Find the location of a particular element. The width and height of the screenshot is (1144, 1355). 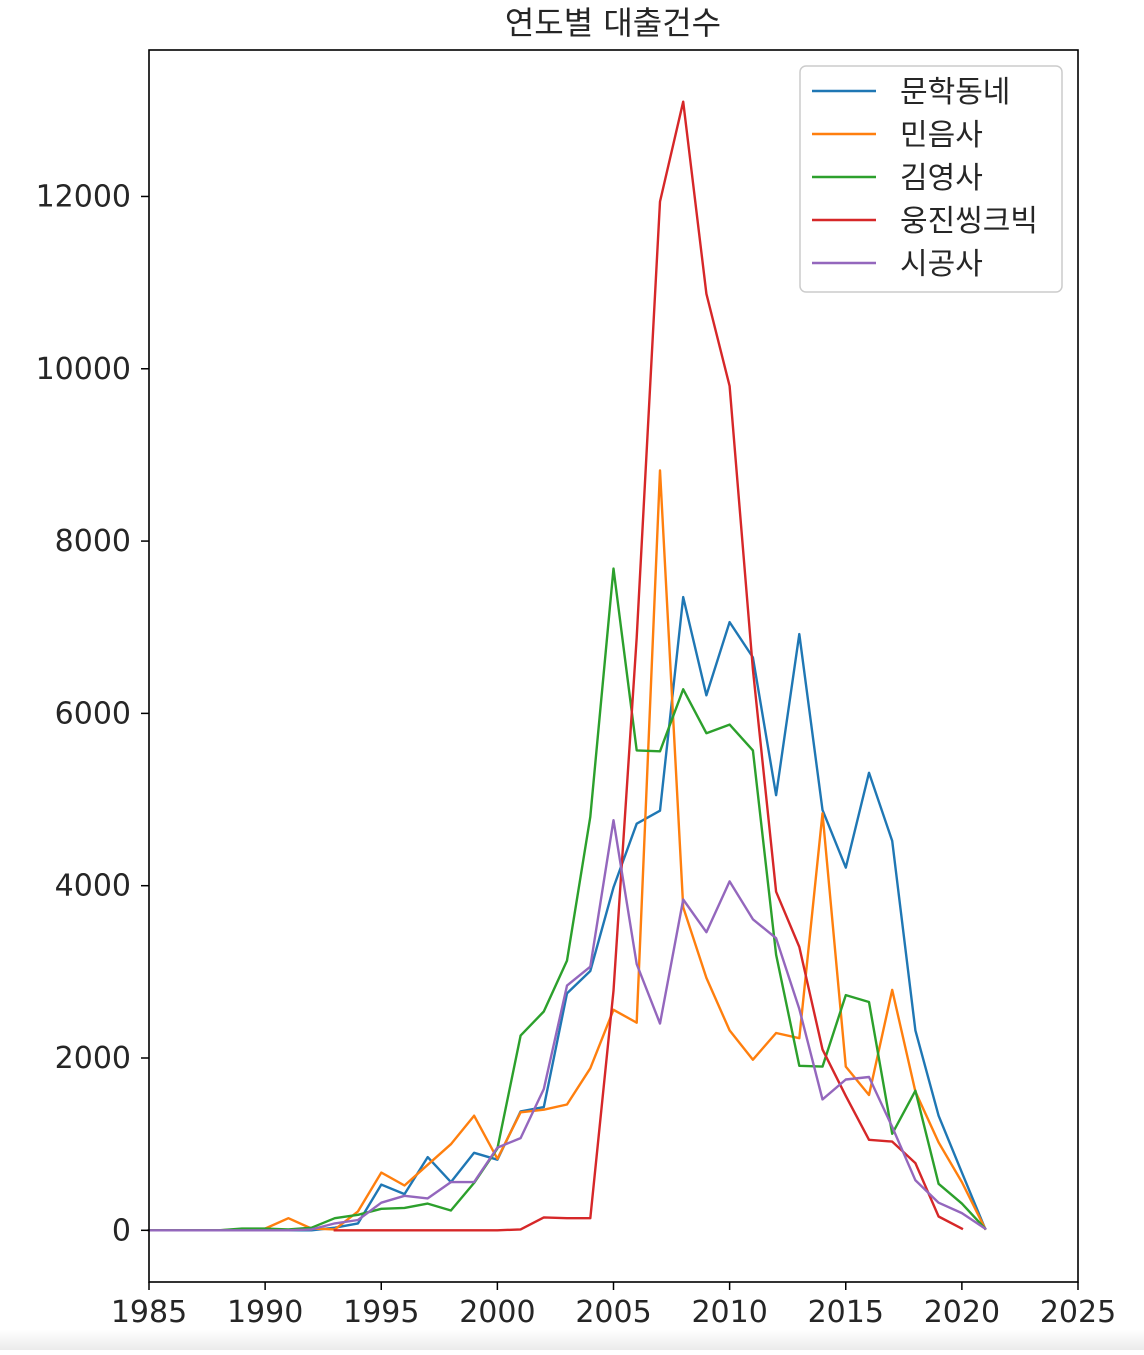

legend-label-1: 민음사 is located at coordinates (941, 135).